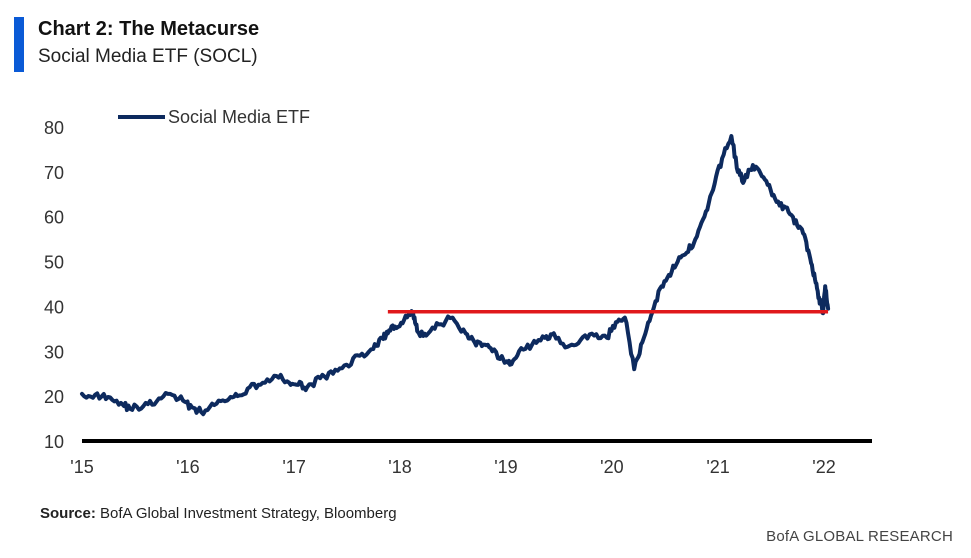 The width and height of the screenshot is (971, 558). What do you see at coordinates (54, 173) in the screenshot?
I see `y-tick-label: 70` at bounding box center [54, 173].